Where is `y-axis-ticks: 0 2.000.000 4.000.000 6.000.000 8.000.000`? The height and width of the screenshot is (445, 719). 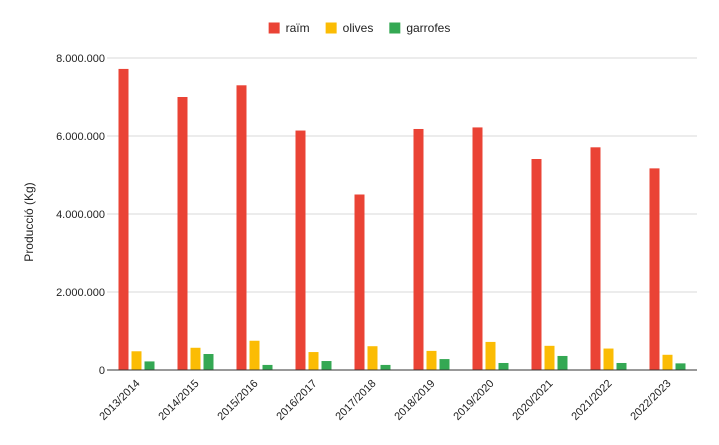
y-axis-ticks: 0 2.000.000 4.000.000 6.000.000 8.000.000 is located at coordinates (80, 215).